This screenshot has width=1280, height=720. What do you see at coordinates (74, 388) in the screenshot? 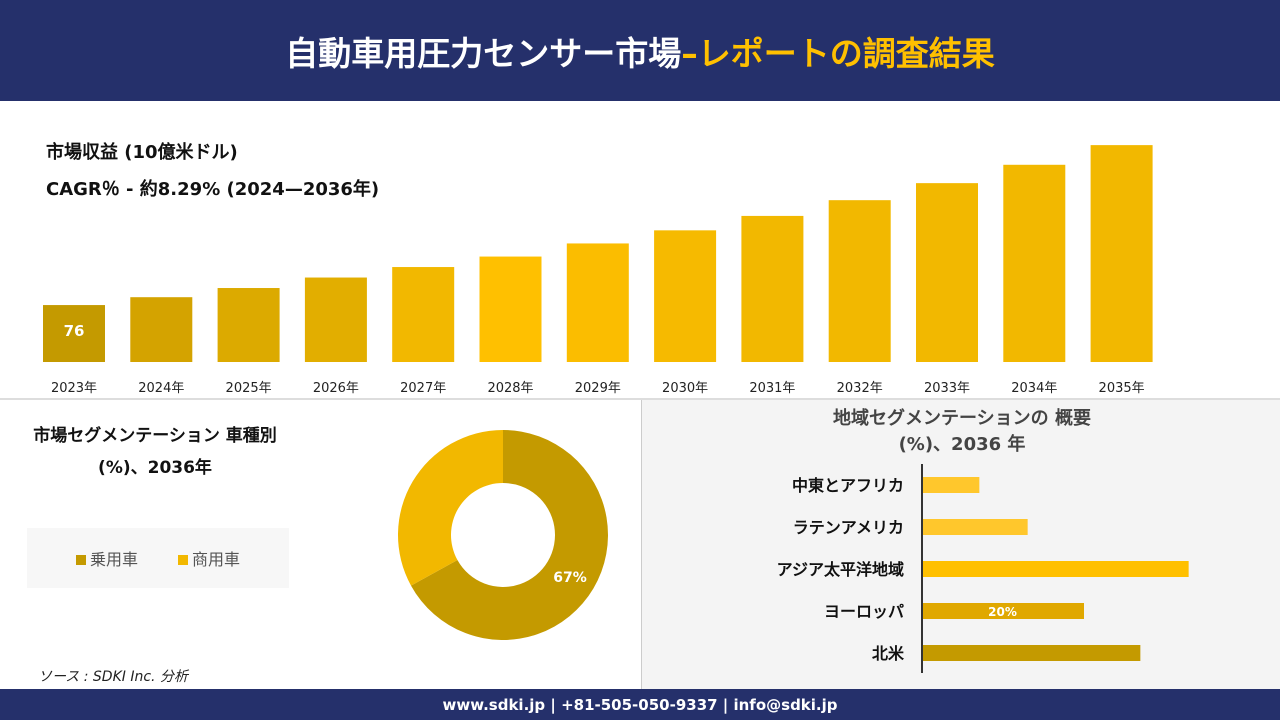
I see `year-tick-label: 2023年` at bounding box center [74, 388].